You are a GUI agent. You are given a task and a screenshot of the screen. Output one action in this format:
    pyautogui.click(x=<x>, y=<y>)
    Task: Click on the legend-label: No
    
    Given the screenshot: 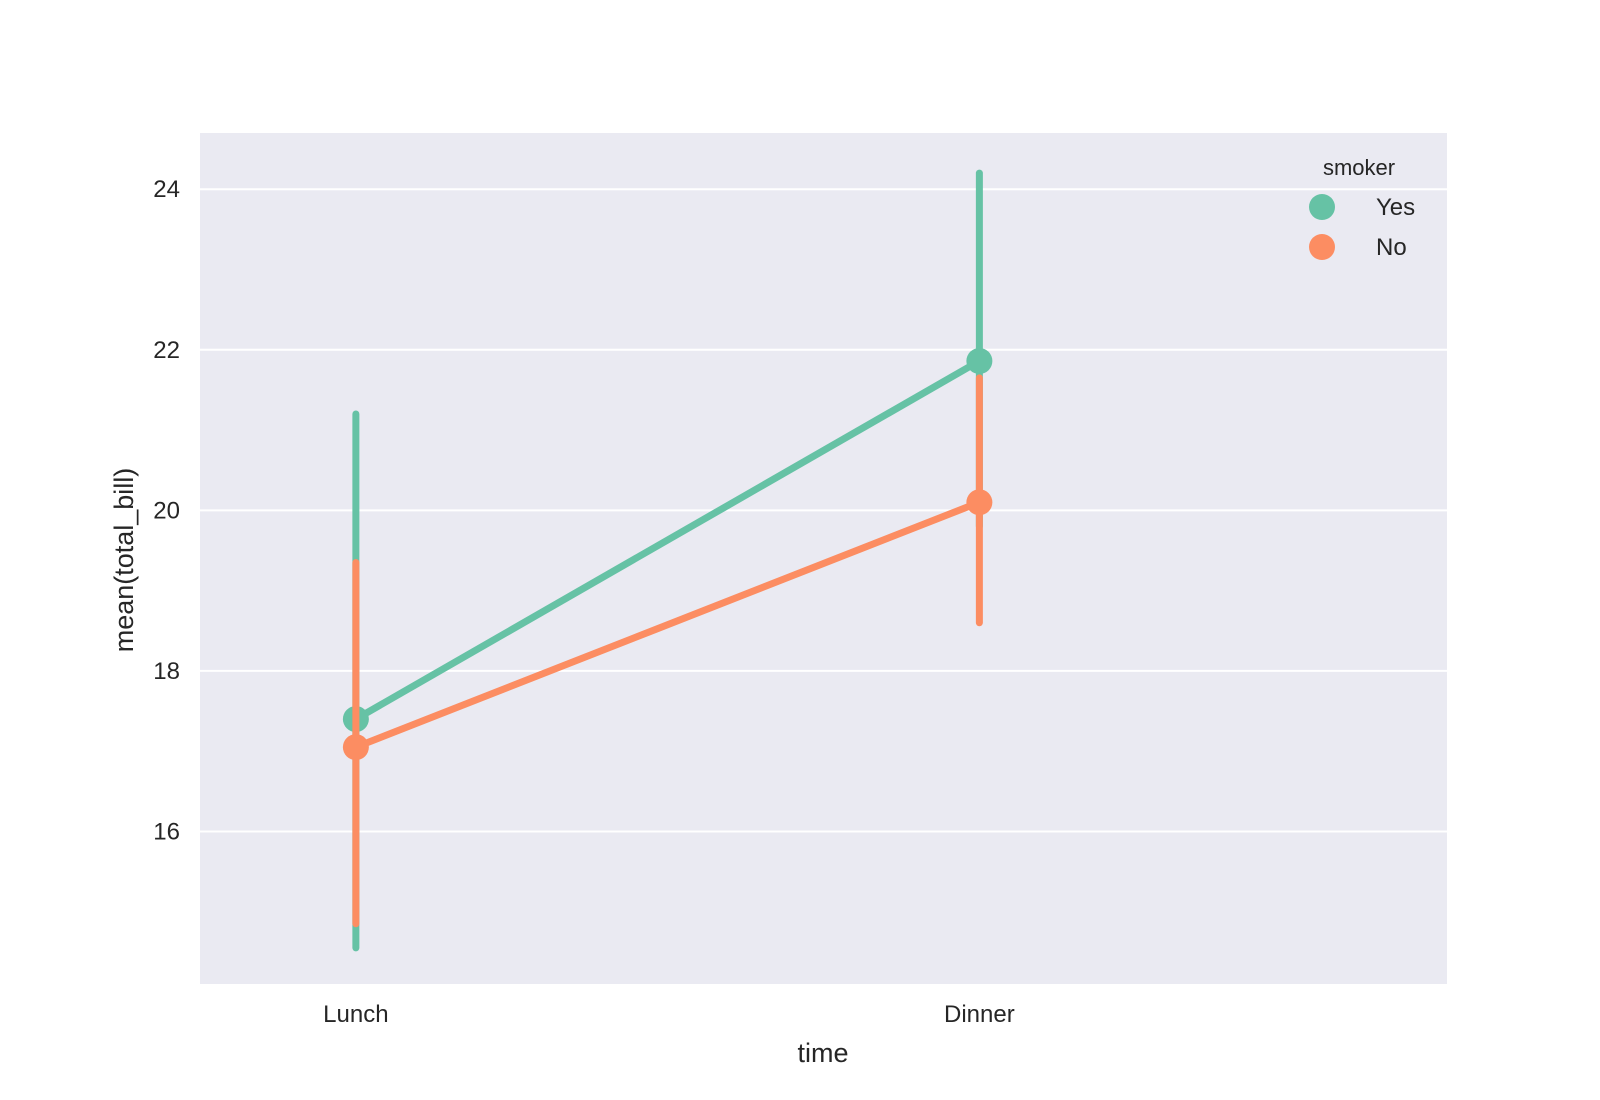 What is the action you would take?
    pyautogui.click(x=1391, y=247)
    